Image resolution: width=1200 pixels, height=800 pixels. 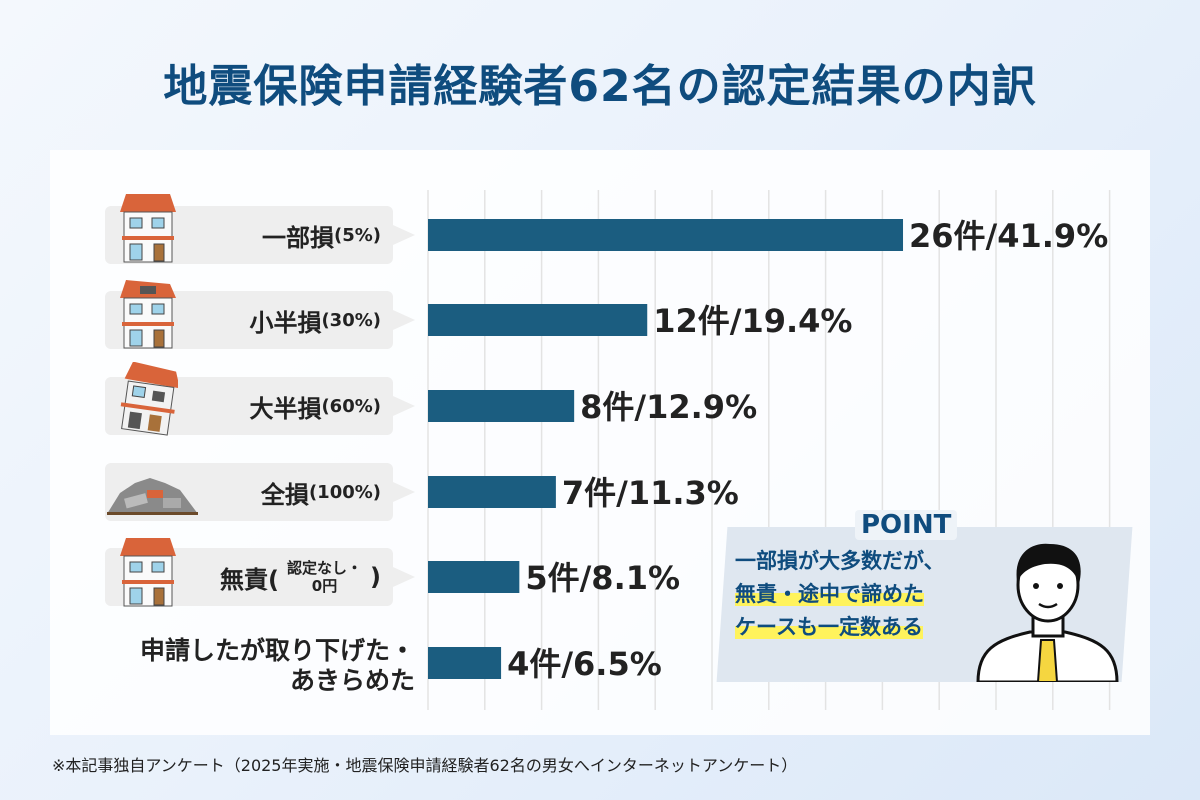 What do you see at coordinates (600, 86) in the screenshot?
I see `page-title: 地震保険申請経験者62名の認定結果の内訳` at bounding box center [600, 86].